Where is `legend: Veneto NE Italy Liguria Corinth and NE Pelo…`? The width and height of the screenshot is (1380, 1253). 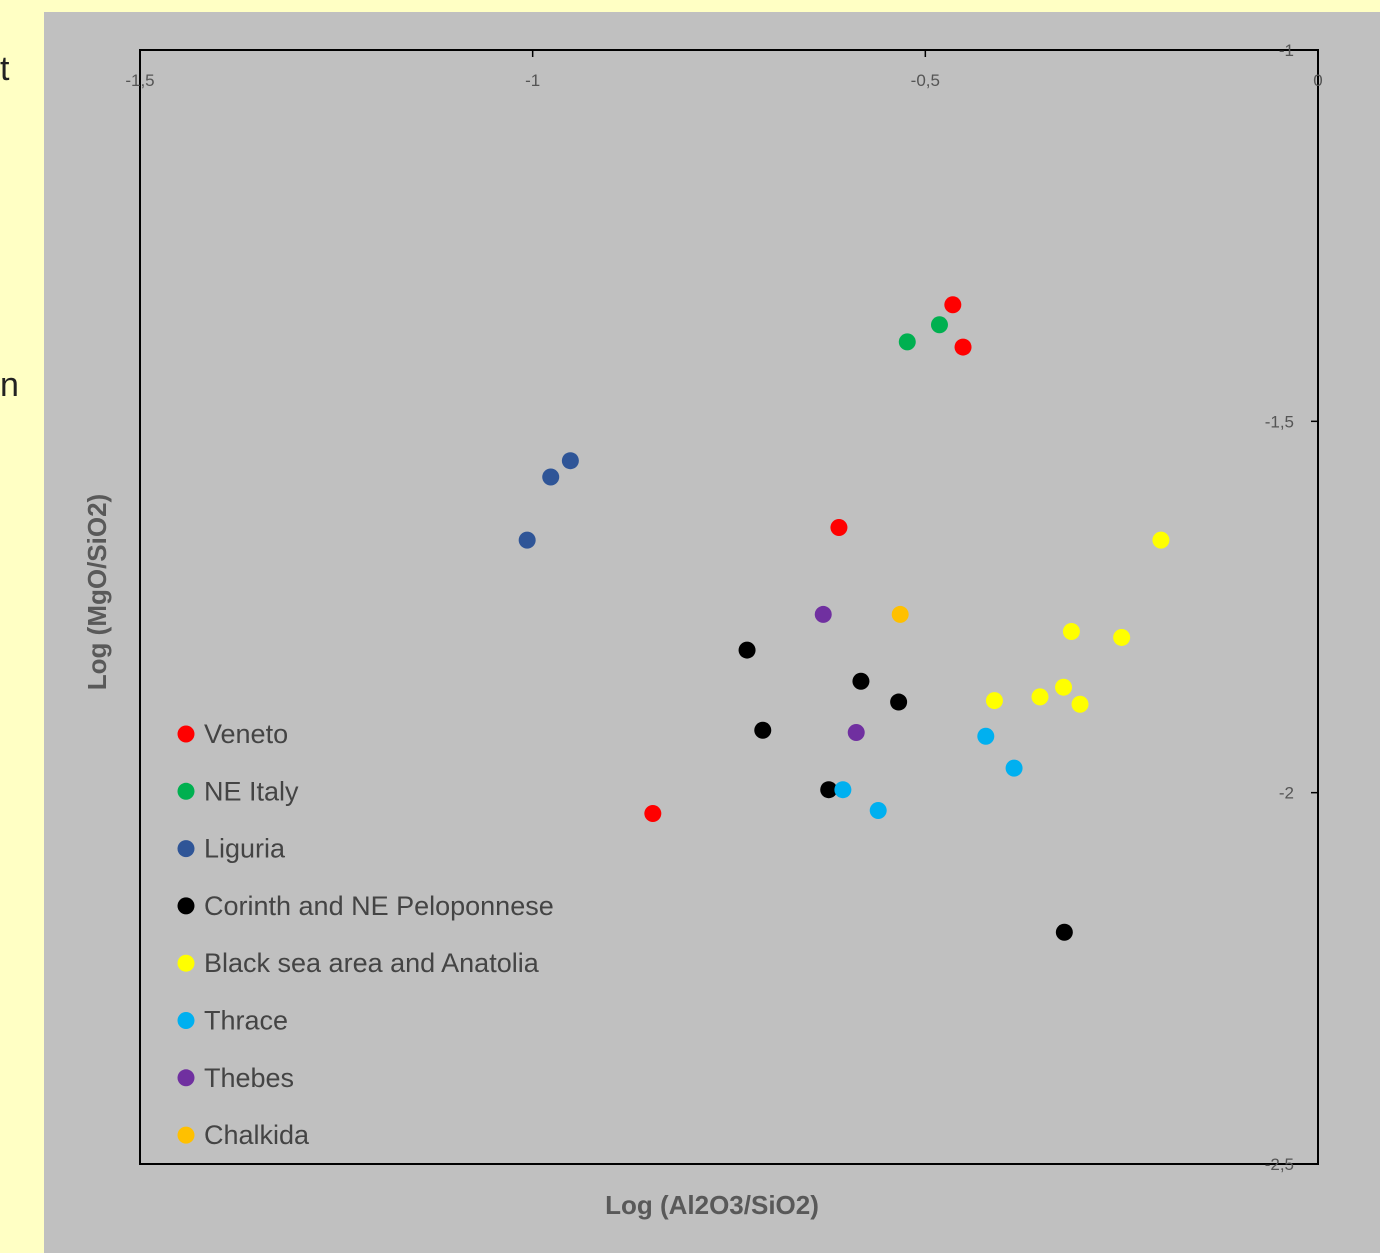
legend: Veneto NE Italy Liguria Corinth and NE Pelo… is located at coordinates (365, 934).